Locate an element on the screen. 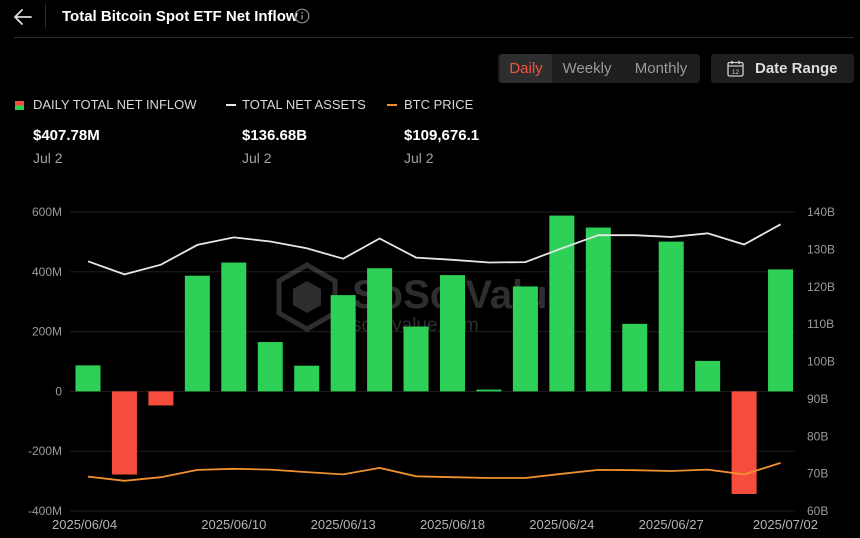  total-net-assets-line is located at coordinates (434, 249).